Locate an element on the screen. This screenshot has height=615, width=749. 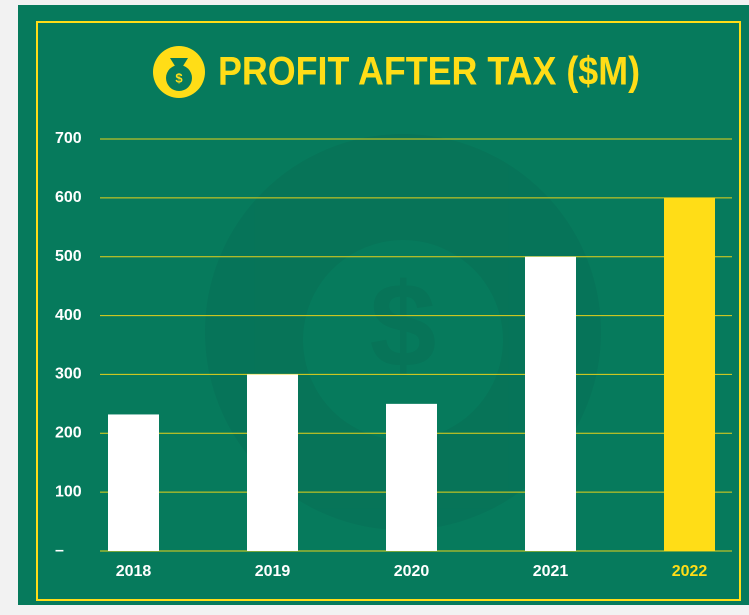
x-tick-label: 2020 is located at coordinates (412, 571).